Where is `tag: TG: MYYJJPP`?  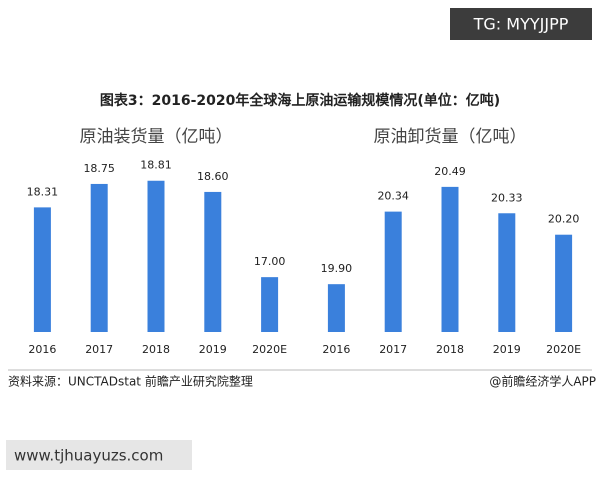 tag: TG: MYYJJPP is located at coordinates (521, 24).